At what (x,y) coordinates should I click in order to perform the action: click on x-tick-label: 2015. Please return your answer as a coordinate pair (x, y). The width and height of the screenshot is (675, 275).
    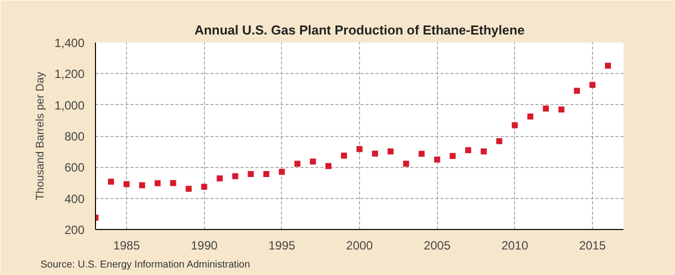
    Looking at the image, I should click on (592, 245).